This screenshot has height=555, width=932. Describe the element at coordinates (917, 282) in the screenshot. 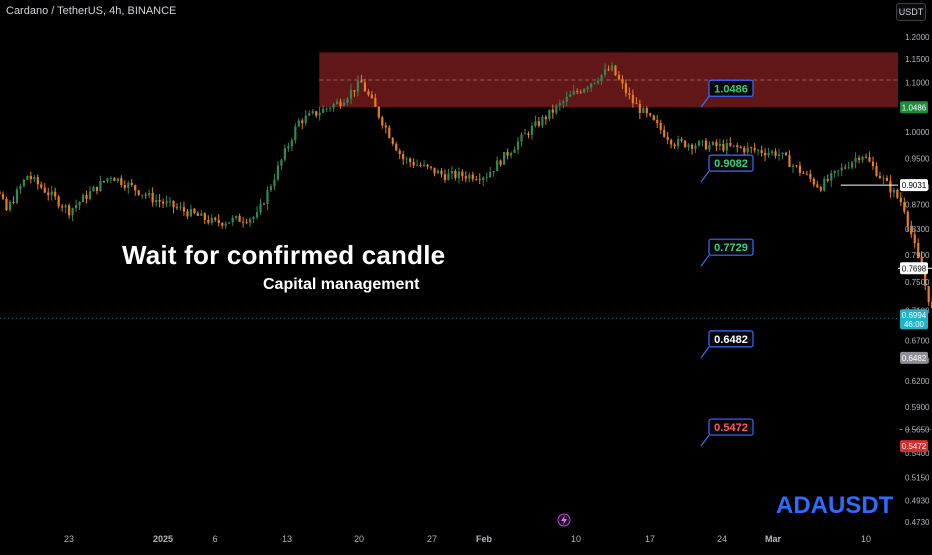

I see `price-tick-label: 0.7500` at that location.